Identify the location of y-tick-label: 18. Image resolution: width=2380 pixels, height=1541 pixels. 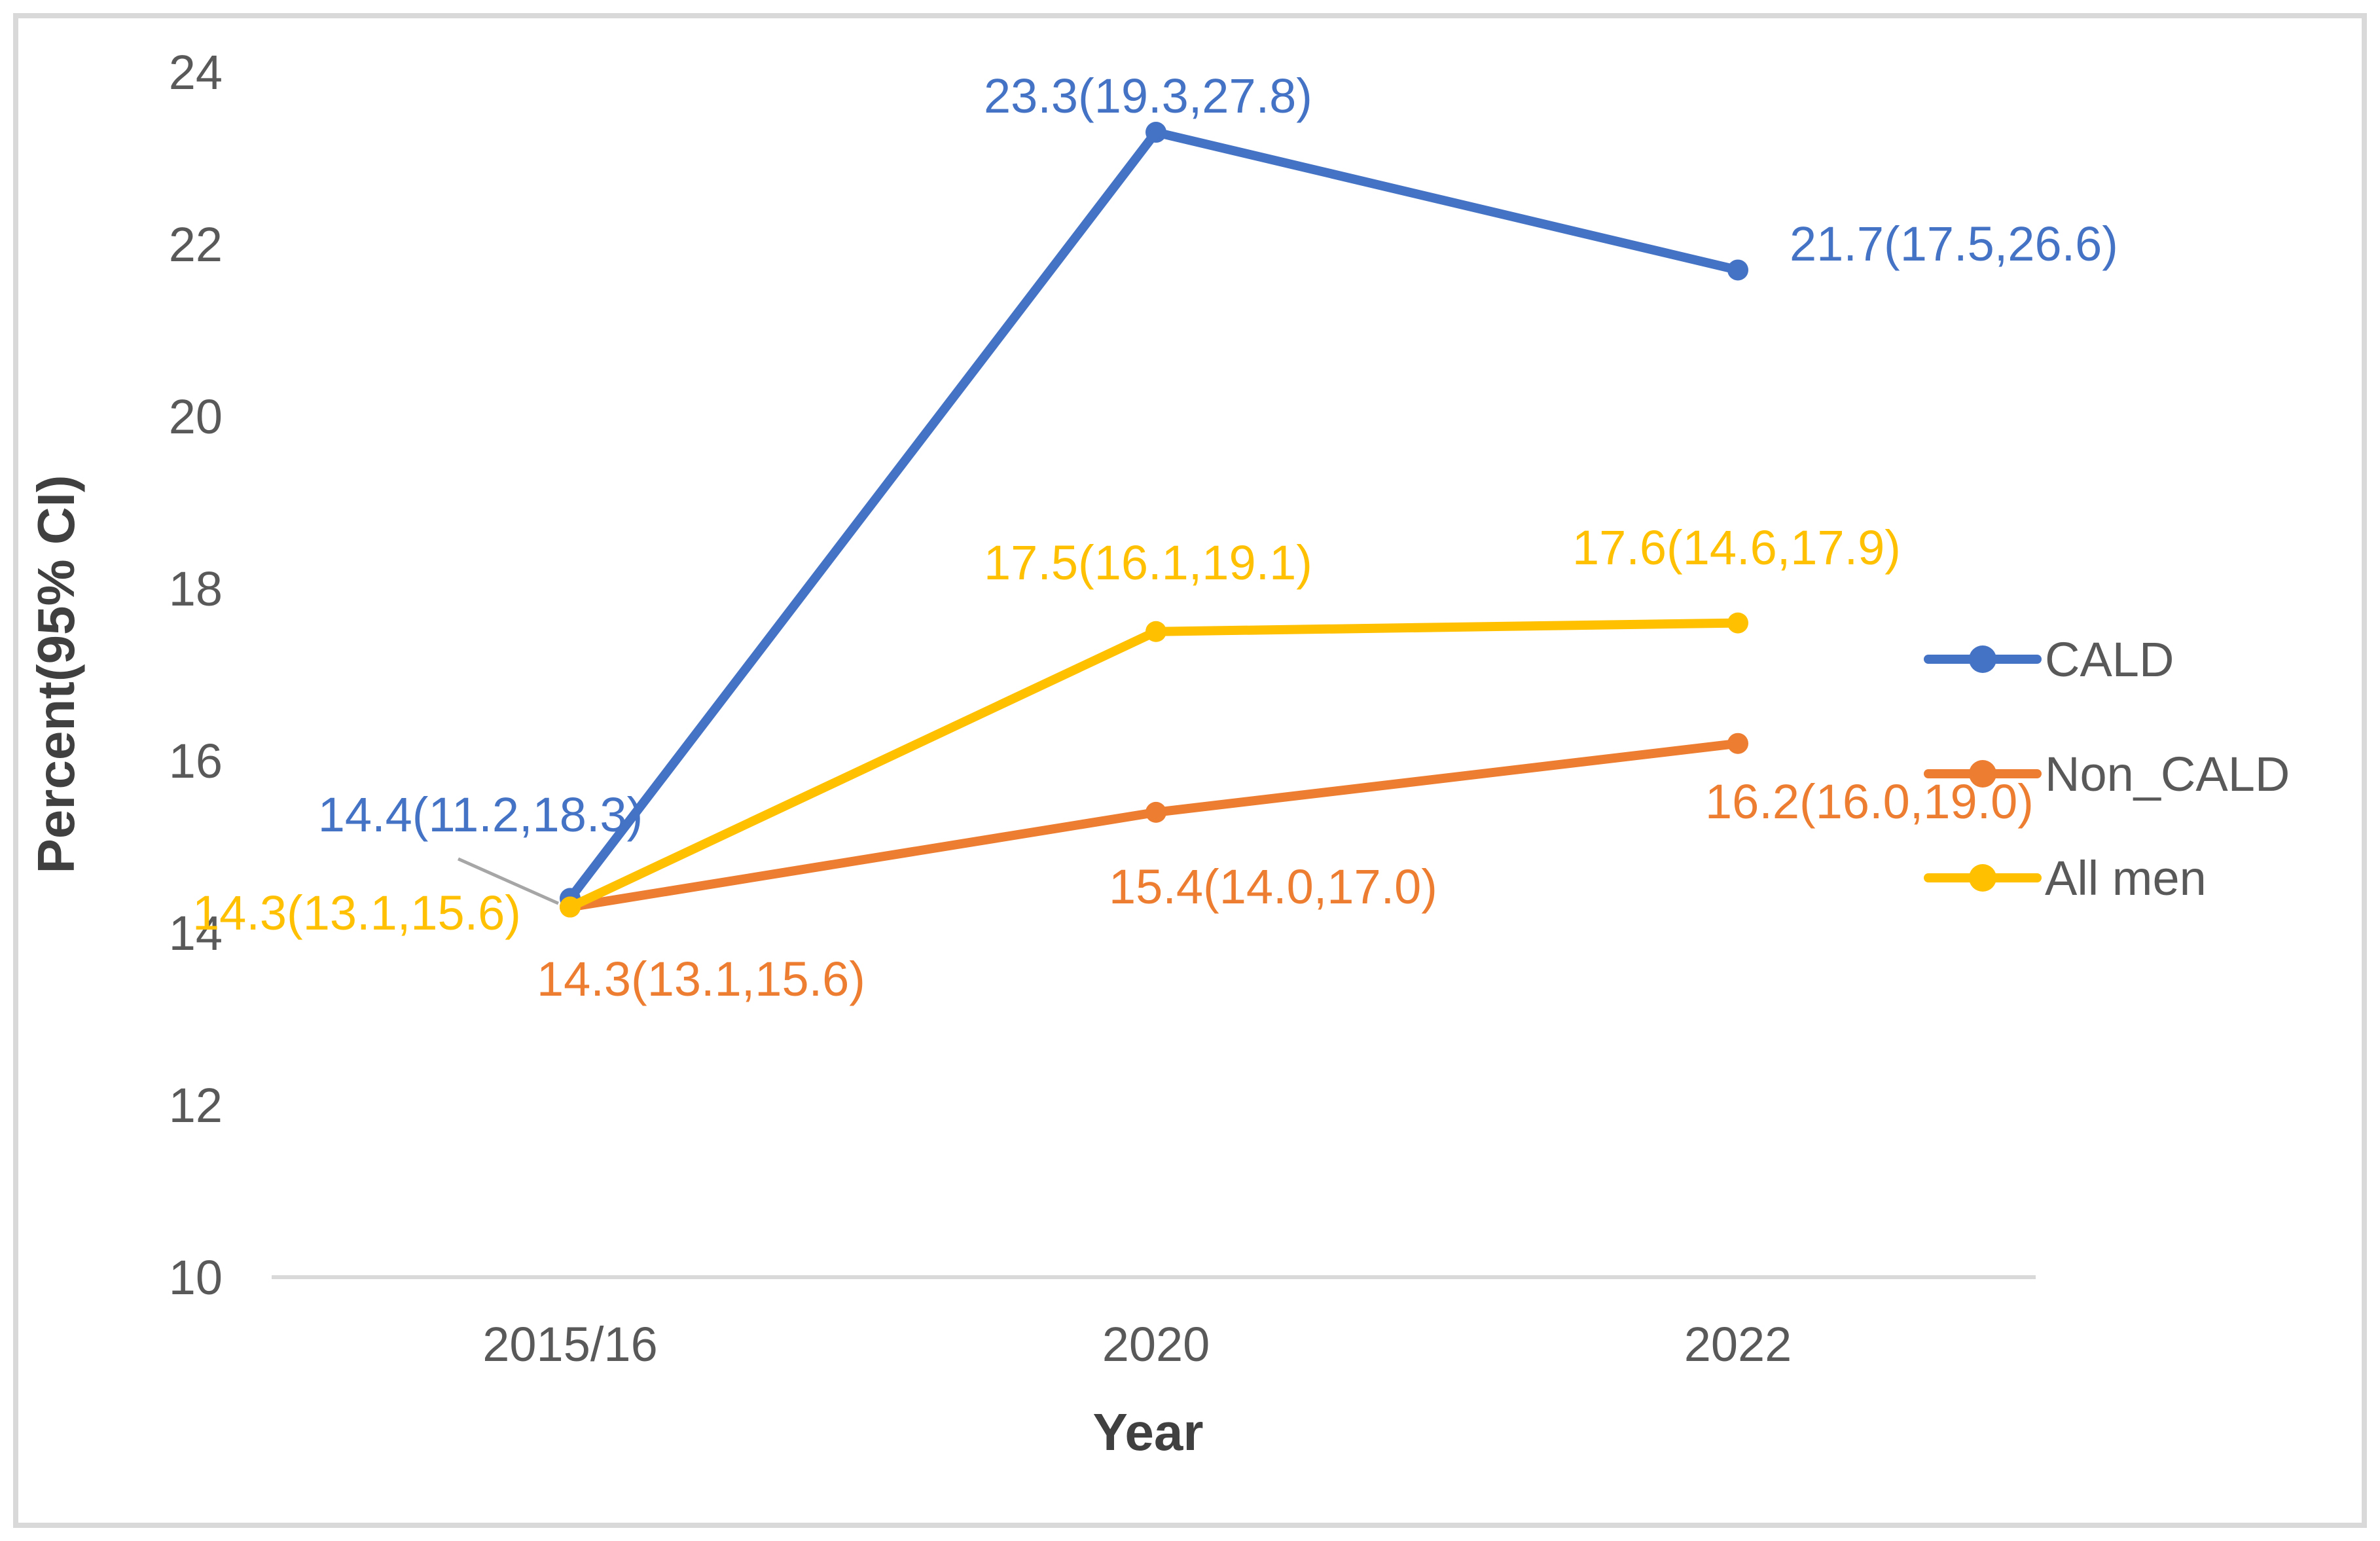
(196, 589).